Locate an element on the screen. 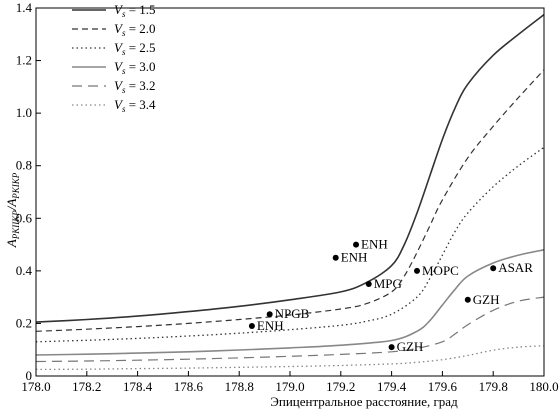 The height and width of the screenshot is (417, 560). y-tick-label: 0 is located at coordinates (29, 375).